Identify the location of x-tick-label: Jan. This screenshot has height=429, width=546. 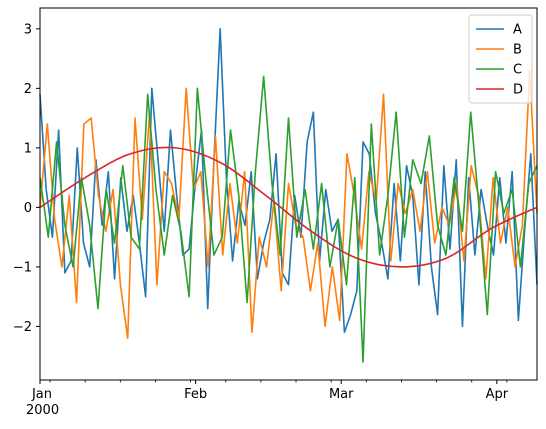
(41, 394).